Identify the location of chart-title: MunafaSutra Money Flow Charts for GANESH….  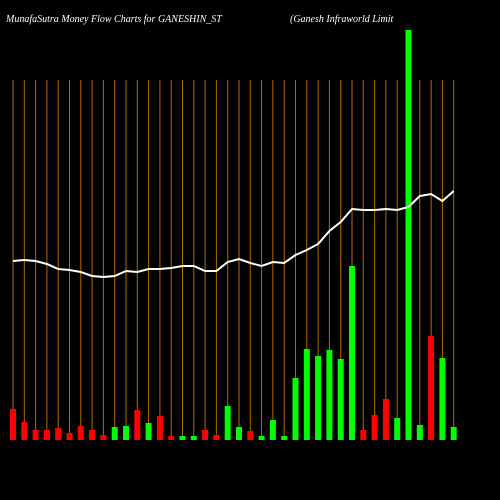
(114, 19).